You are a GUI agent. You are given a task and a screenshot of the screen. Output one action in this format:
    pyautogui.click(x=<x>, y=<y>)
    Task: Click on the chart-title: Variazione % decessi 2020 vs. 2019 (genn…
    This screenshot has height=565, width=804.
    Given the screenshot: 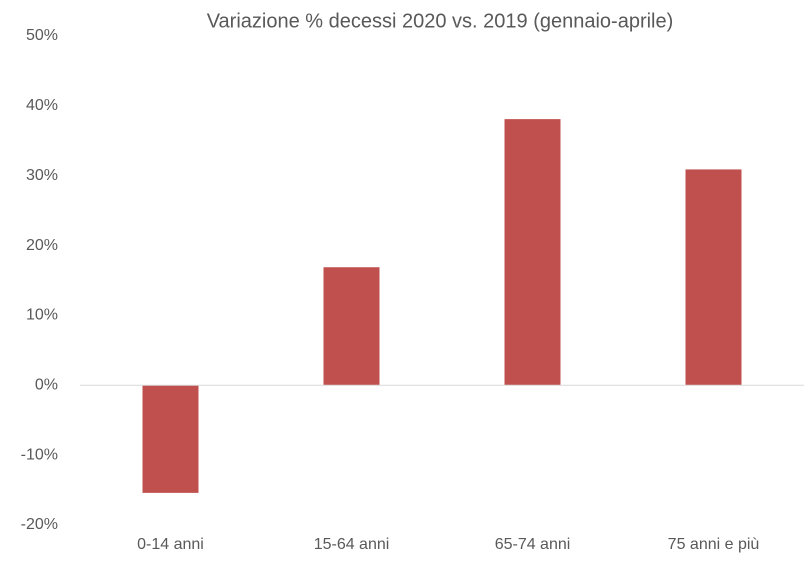 What is the action you would take?
    pyautogui.click(x=440, y=21)
    